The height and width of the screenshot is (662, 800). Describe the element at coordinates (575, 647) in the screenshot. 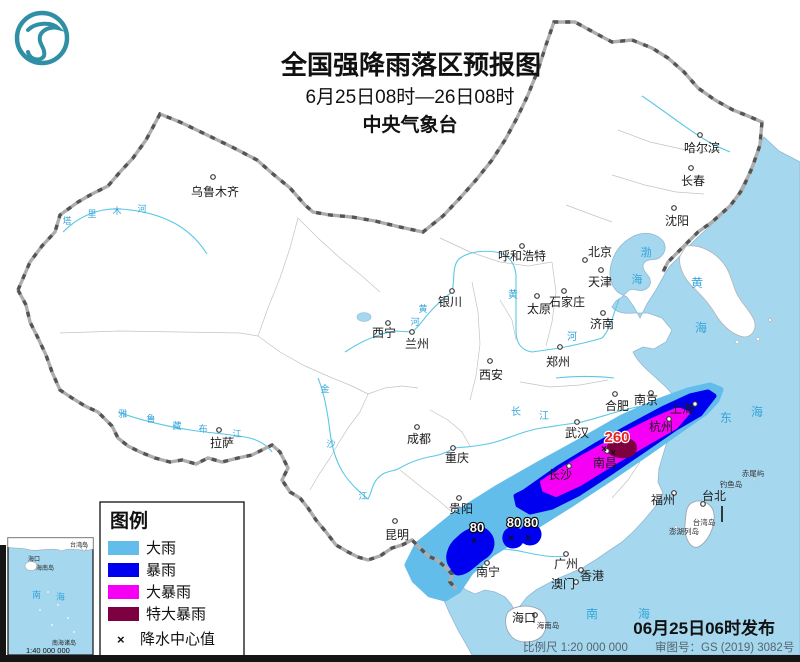

I see `map-scale: 比例尺 1:20 000 000` at that location.